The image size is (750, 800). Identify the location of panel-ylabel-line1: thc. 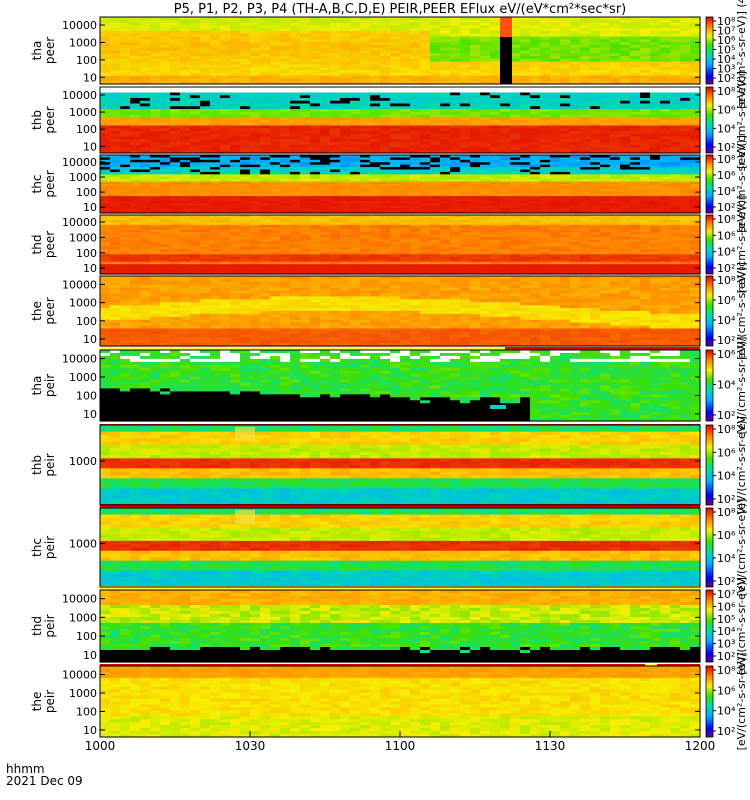
(37, 184).